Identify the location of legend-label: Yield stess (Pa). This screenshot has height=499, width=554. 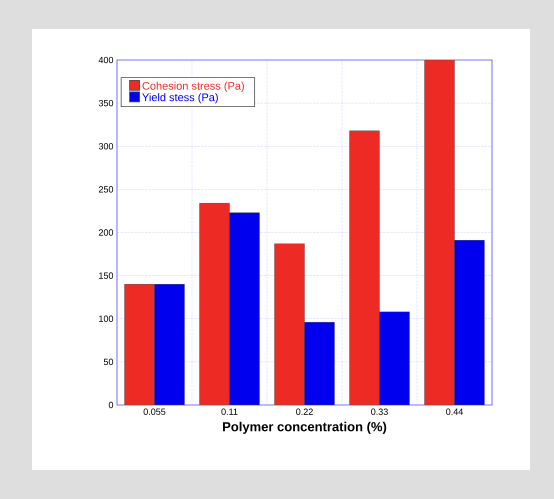
(180, 98).